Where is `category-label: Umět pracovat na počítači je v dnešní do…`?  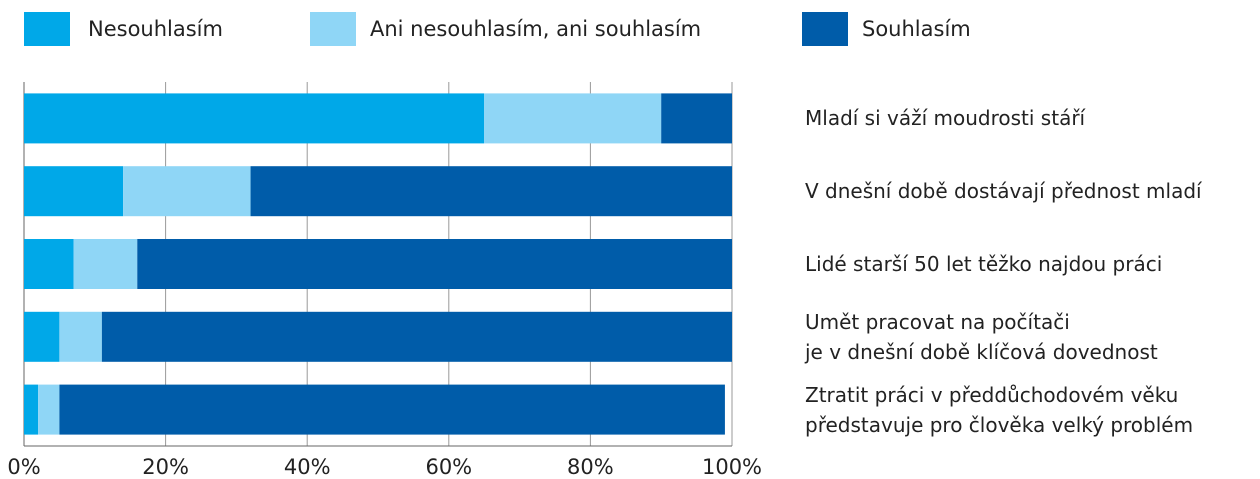
category-label: Umět pracovat na počítači je v dnešní do… is located at coordinates (981, 336).